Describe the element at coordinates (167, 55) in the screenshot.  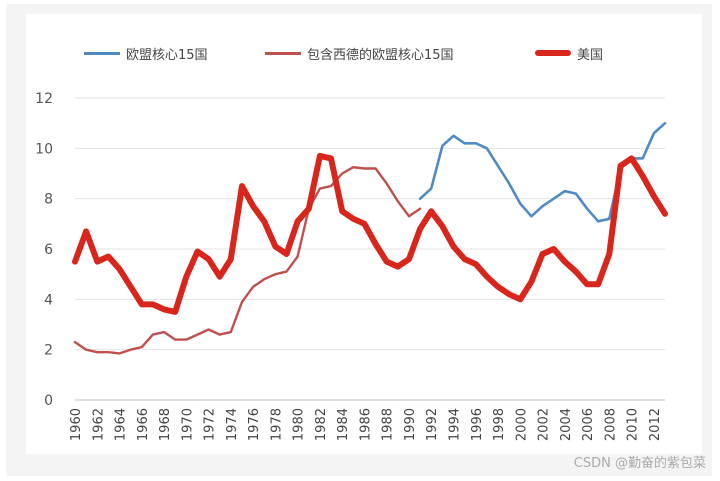
I see `legend-label-eu15: 欧盟核心15国` at that location.